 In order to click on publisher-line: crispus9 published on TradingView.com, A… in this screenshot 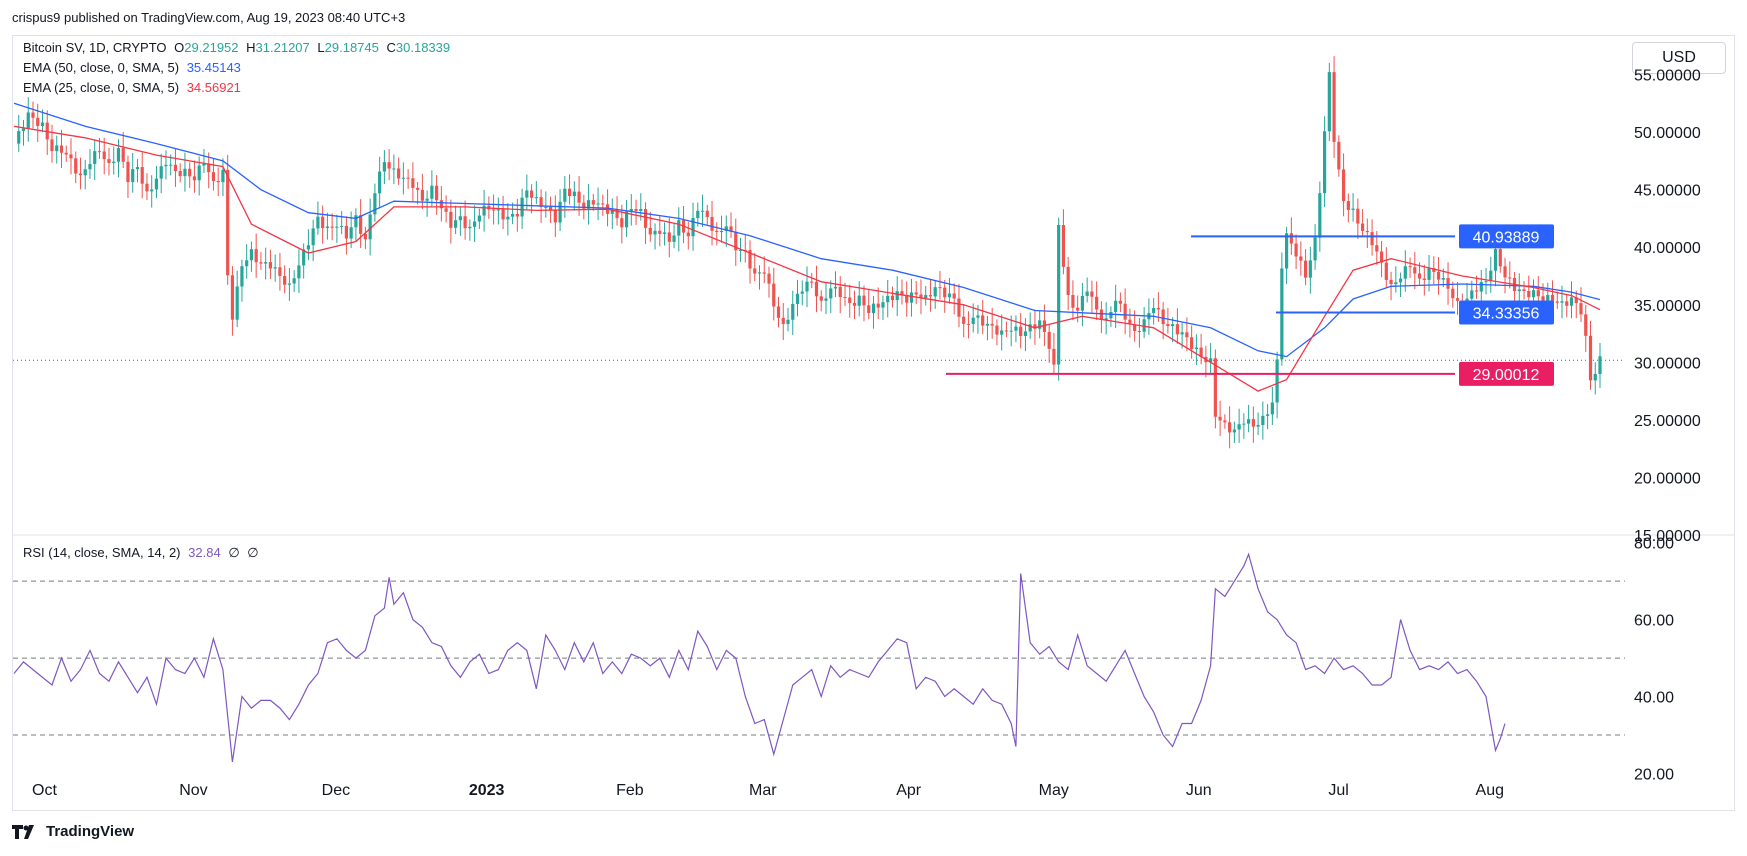, I will do `click(209, 17)`.